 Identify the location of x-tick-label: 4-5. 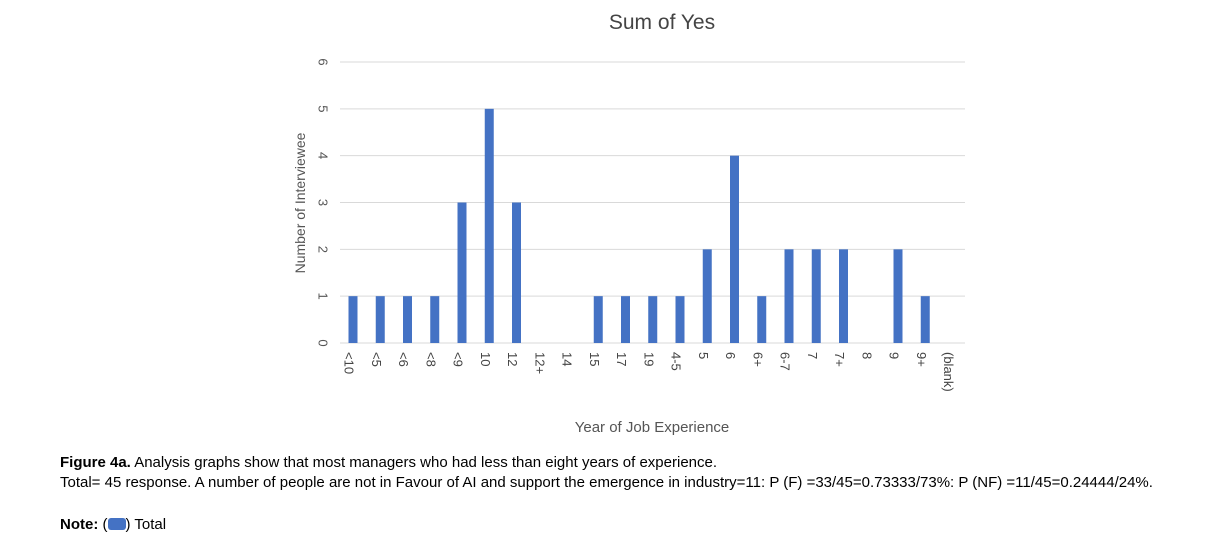
(676, 361).